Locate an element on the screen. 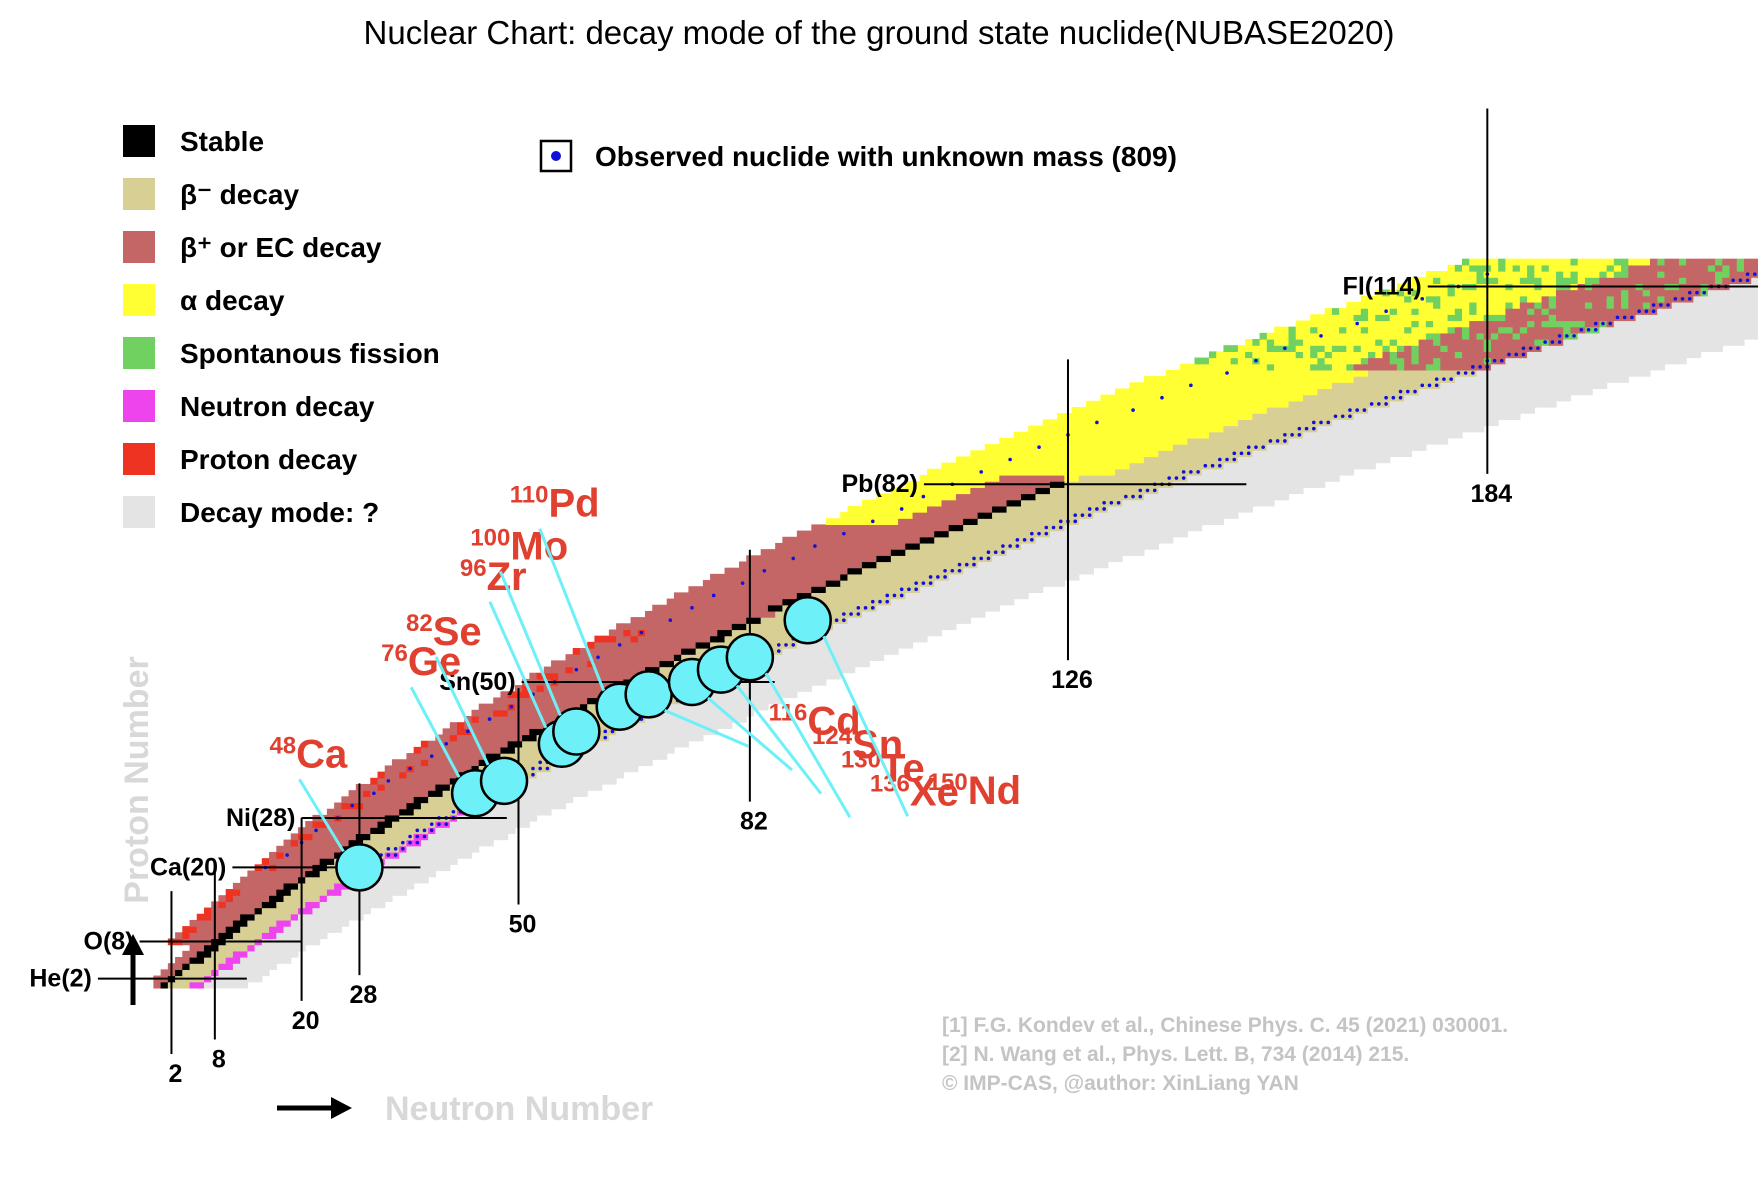  cell-stable is located at coordinates (280, 898).